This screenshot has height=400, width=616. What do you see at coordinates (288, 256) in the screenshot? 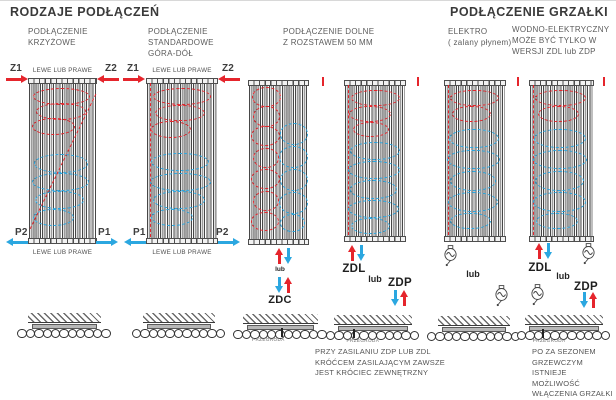
I see `return-arrow-down` at bounding box center [288, 256].